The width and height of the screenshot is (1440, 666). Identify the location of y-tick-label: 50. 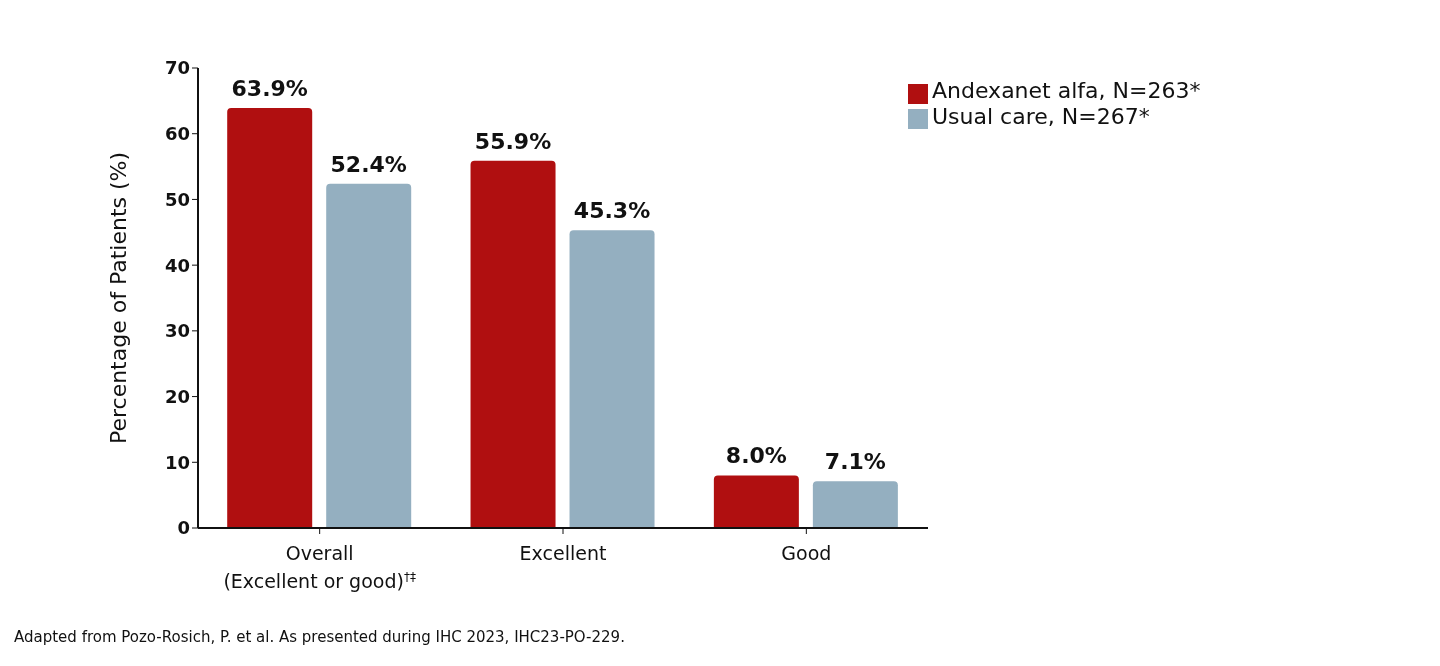
(177, 199).